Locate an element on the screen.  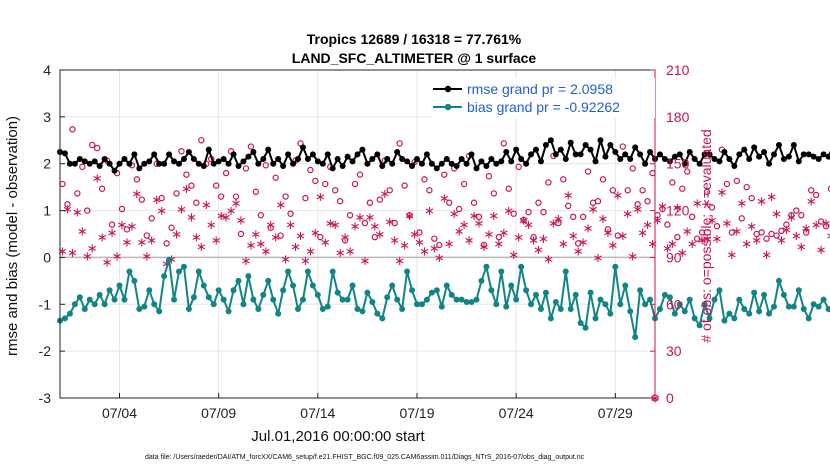
legend-box is located at coordinates (543, 98).